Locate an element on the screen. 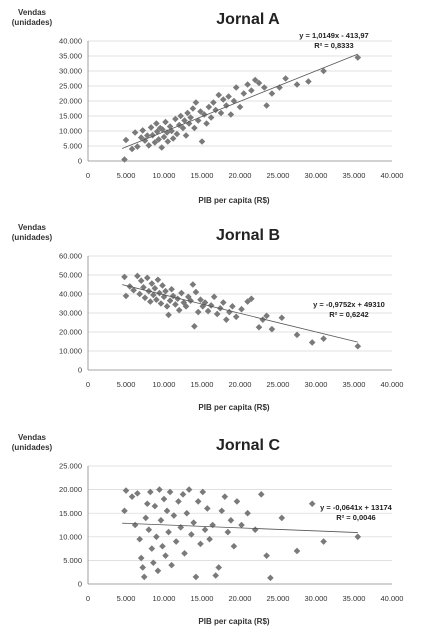 The height and width of the screenshot is (632, 425). y-tick-label: 10.000 is located at coordinates (70, 351).